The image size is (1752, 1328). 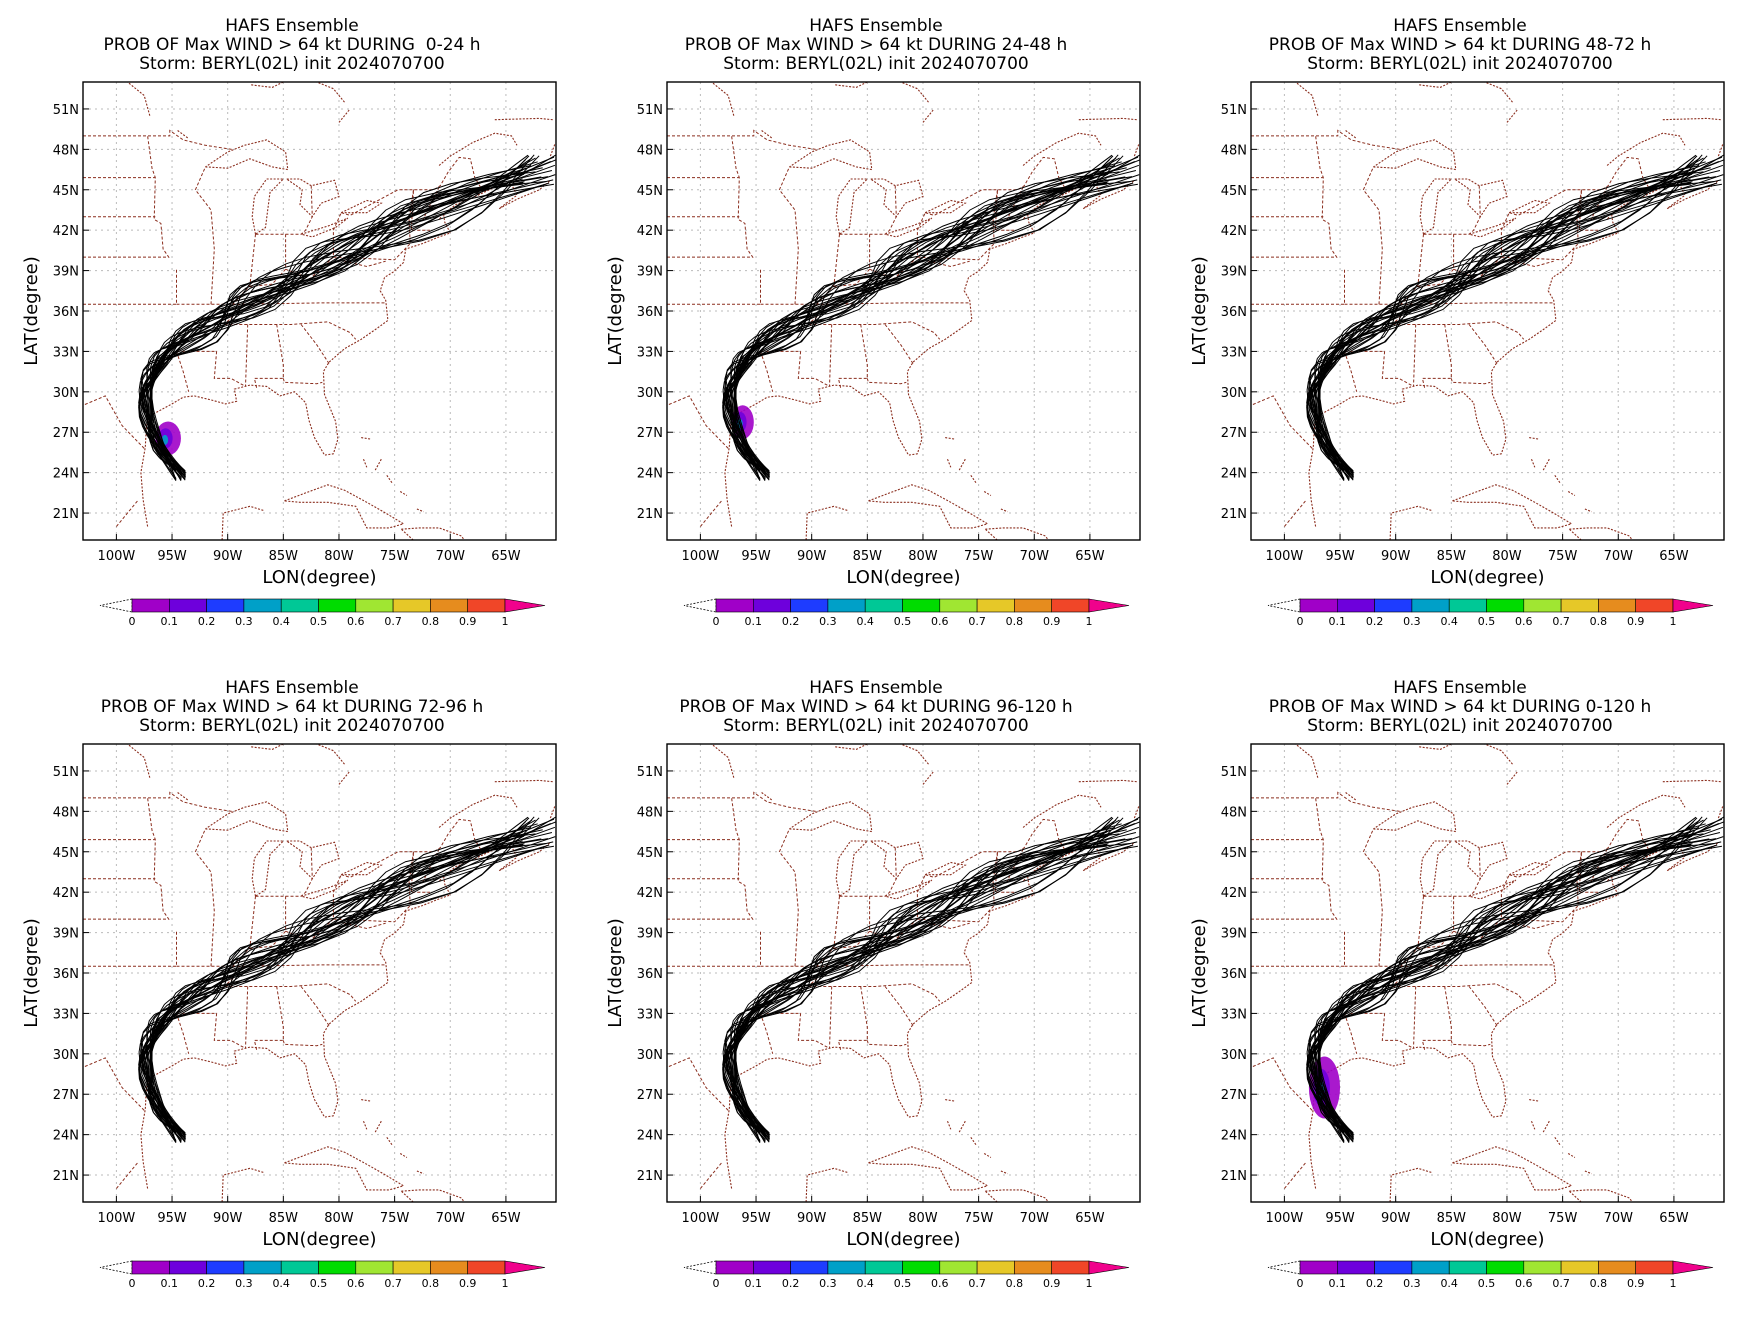 What do you see at coordinates (868, 556) in the screenshot?
I see `x-tick-label: 85W` at bounding box center [868, 556].